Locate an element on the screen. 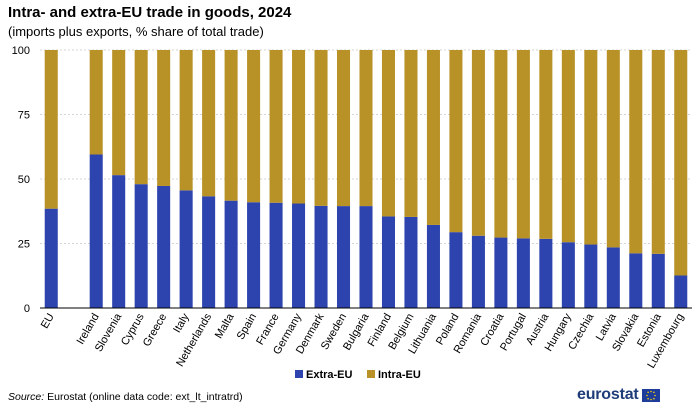  y-axis: 0 25 50 75 100 is located at coordinates (21, 180).